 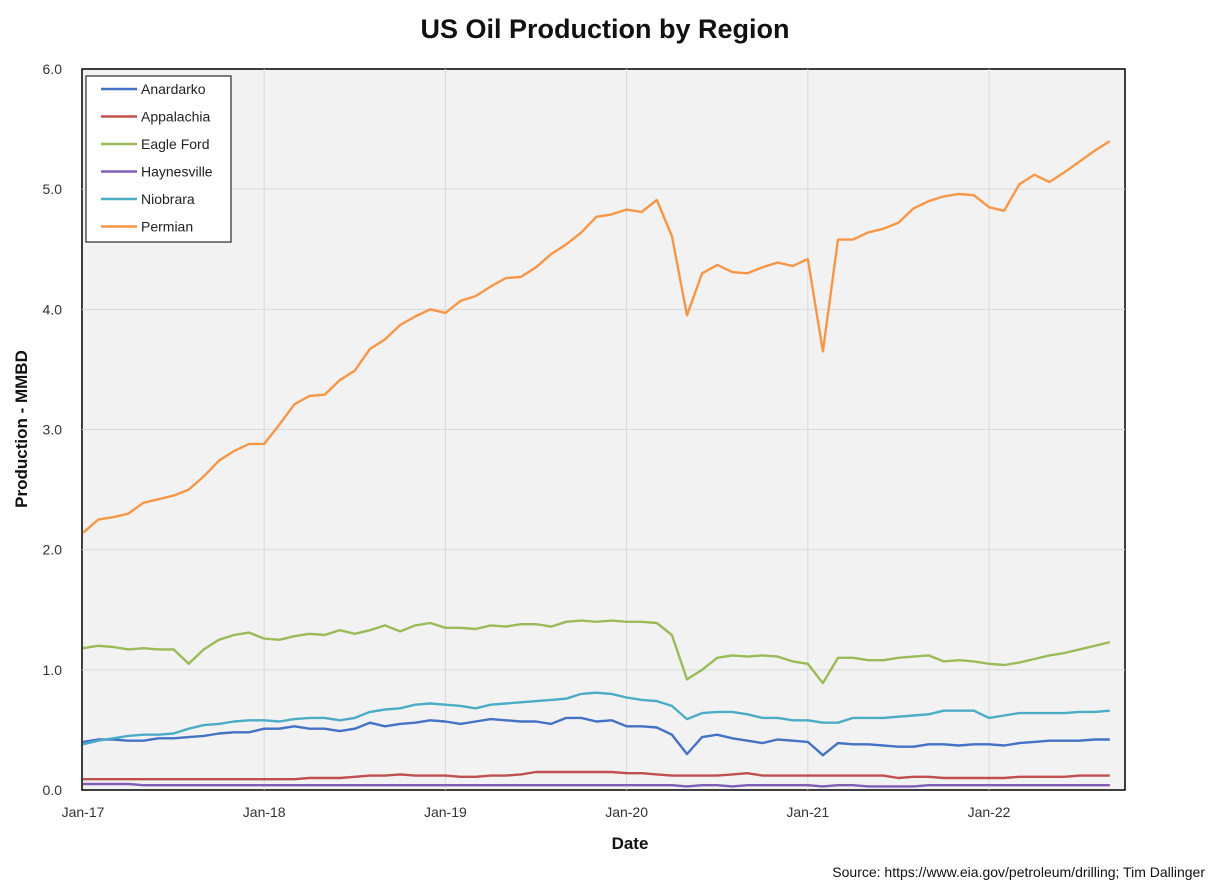 What do you see at coordinates (596, 652) in the screenshot?
I see `series-line-eagle-ford` at bounding box center [596, 652].